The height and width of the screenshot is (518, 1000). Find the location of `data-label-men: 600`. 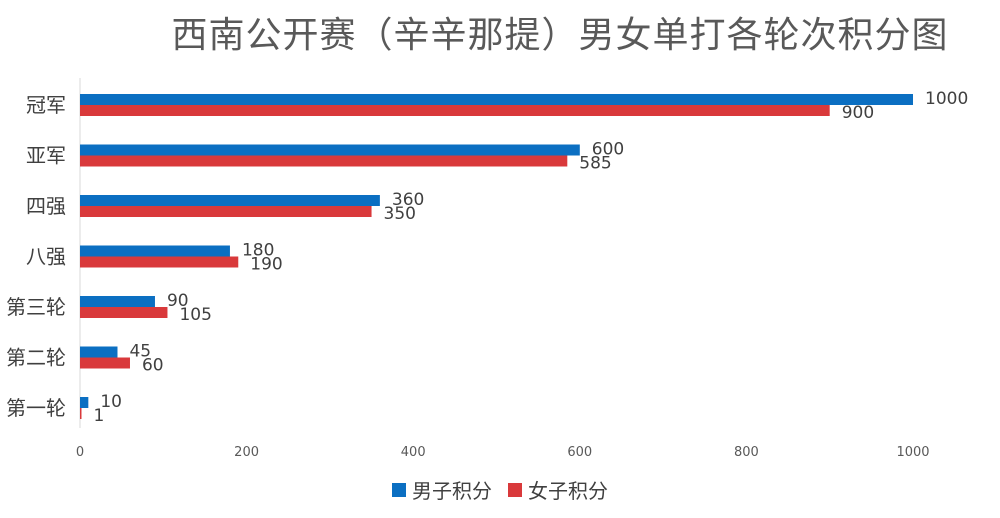

data-label-men: 600 is located at coordinates (608, 150).